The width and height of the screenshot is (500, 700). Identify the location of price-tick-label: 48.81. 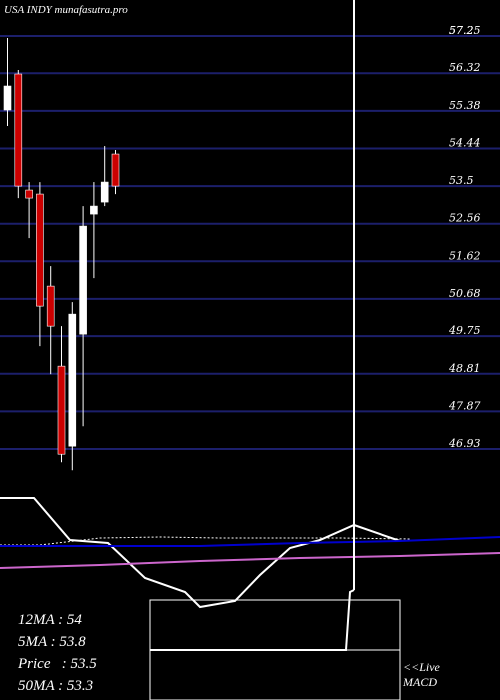
(464, 368).